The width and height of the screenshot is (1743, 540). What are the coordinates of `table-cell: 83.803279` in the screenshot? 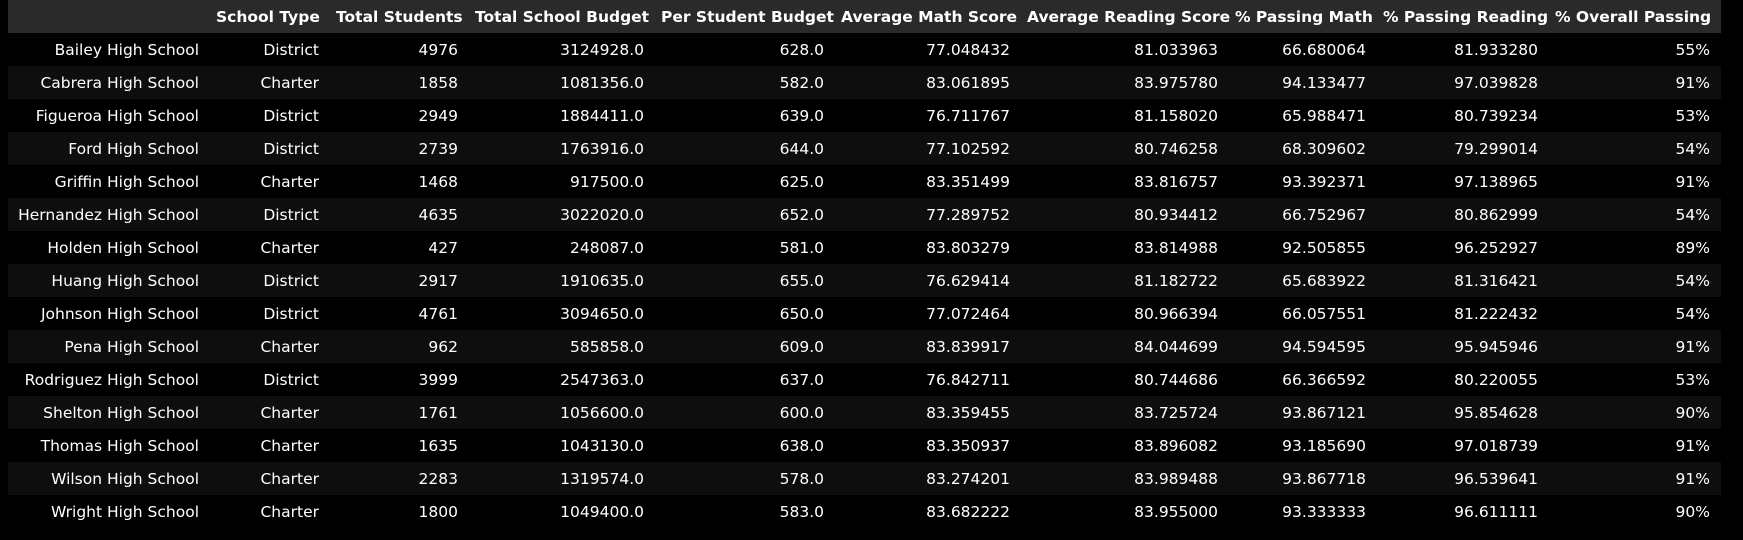 It's located at (968, 247).